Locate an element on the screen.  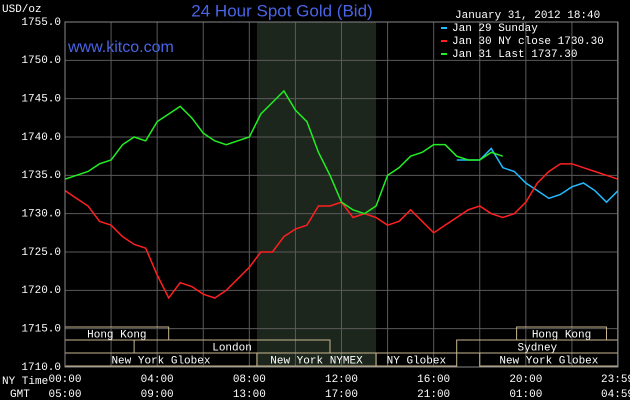
x-tick-label: 16:00 is located at coordinates (433, 380).